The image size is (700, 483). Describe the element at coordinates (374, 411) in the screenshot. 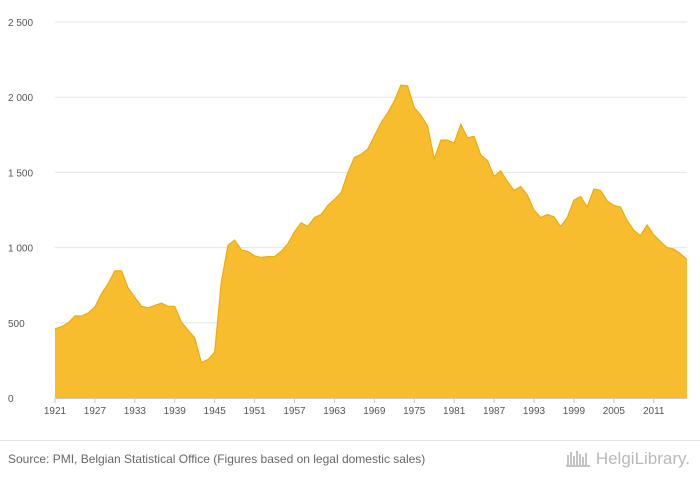

I see `x-tick-label: 1969` at that location.